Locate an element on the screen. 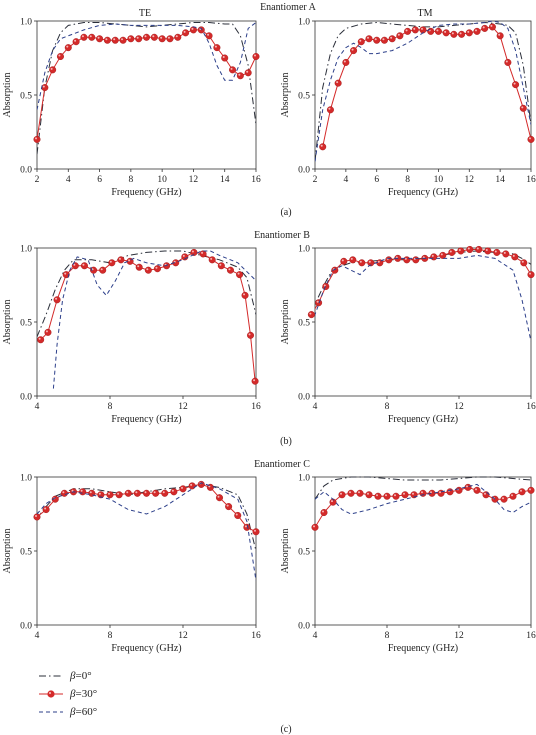  row-title-b: Enantiomer B is located at coordinates (282, 235).